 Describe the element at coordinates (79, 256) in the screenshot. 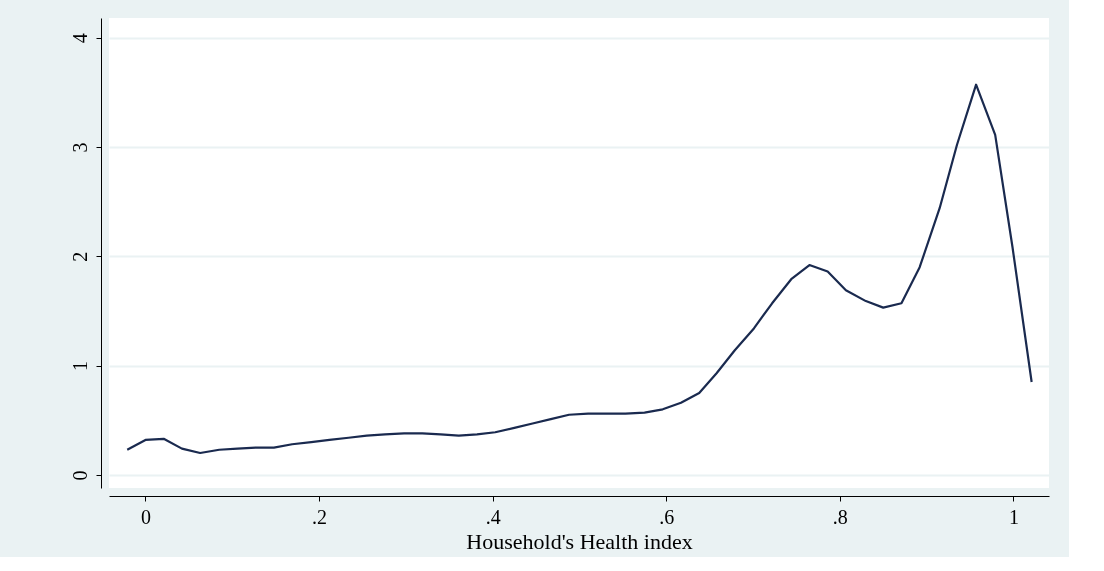

I see `y-tick-label: 2` at that location.